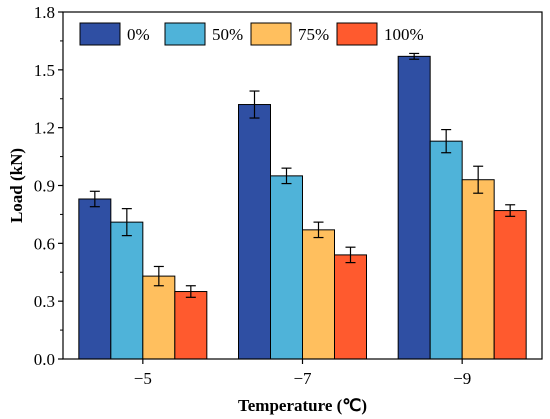 The height and width of the screenshot is (419, 550). I want to click on x-axis: −5 −7 −9, so click(302, 373).